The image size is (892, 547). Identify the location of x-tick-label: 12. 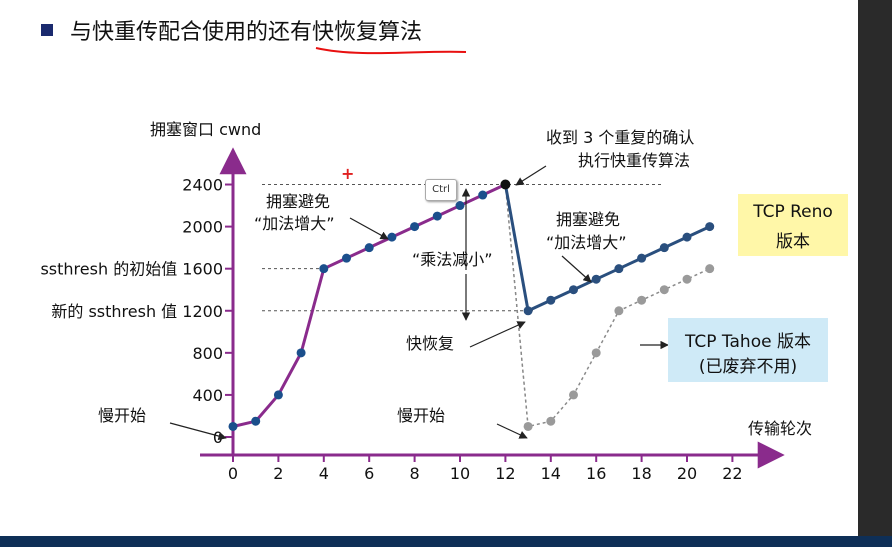
(505, 473).